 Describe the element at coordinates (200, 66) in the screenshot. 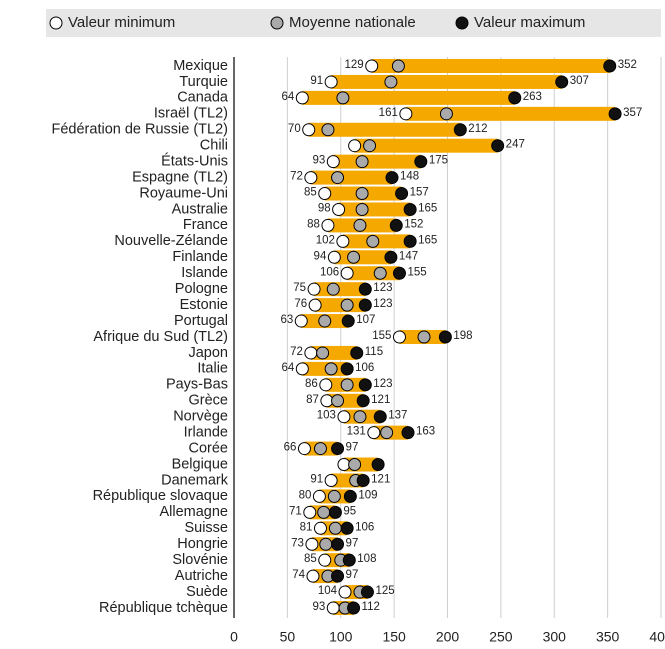

I see `category-label: Mexique` at that location.